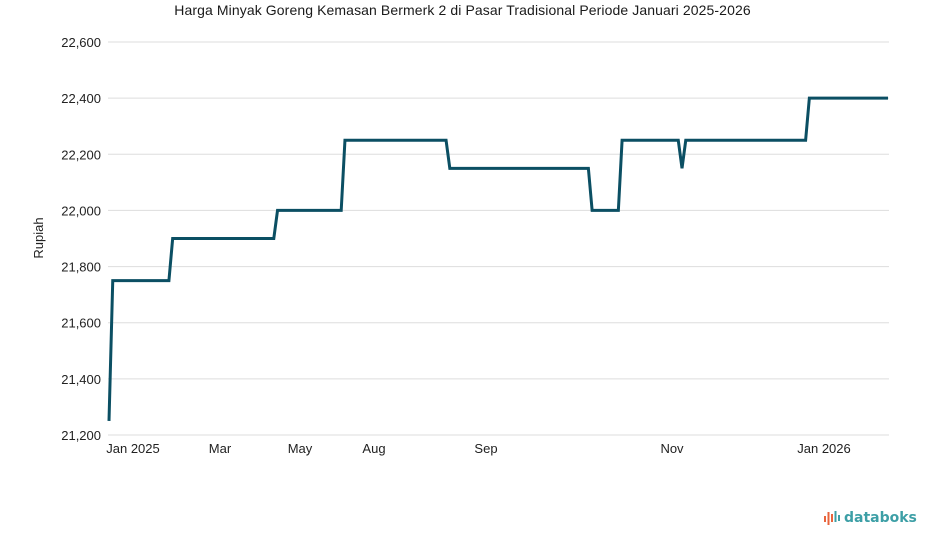 This screenshot has width=925, height=547. What do you see at coordinates (133, 448) in the screenshot?
I see `x-tick-label: Jan 2025` at bounding box center [133, 448].